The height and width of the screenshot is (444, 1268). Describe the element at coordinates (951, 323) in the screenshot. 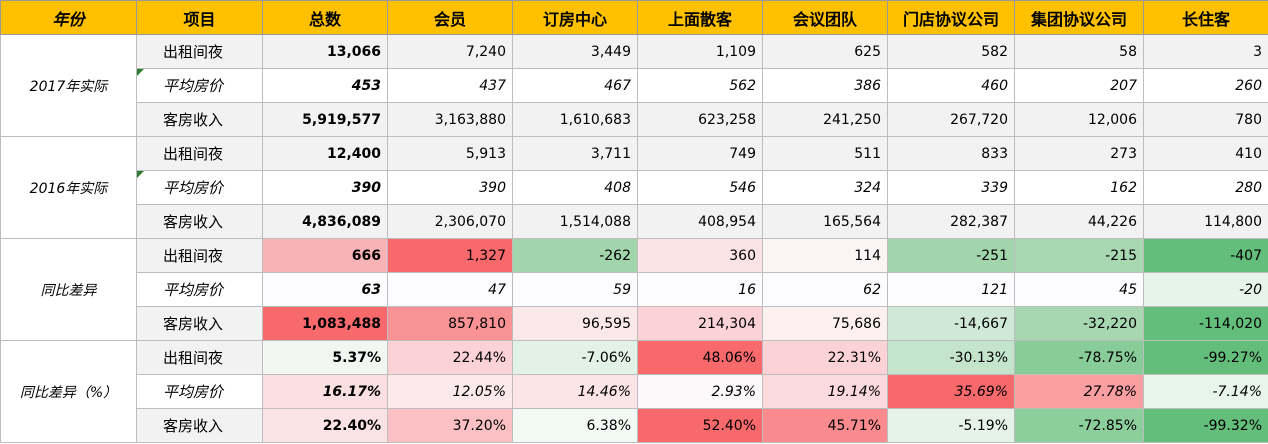

I see `value-cell: -14,667` at that location.